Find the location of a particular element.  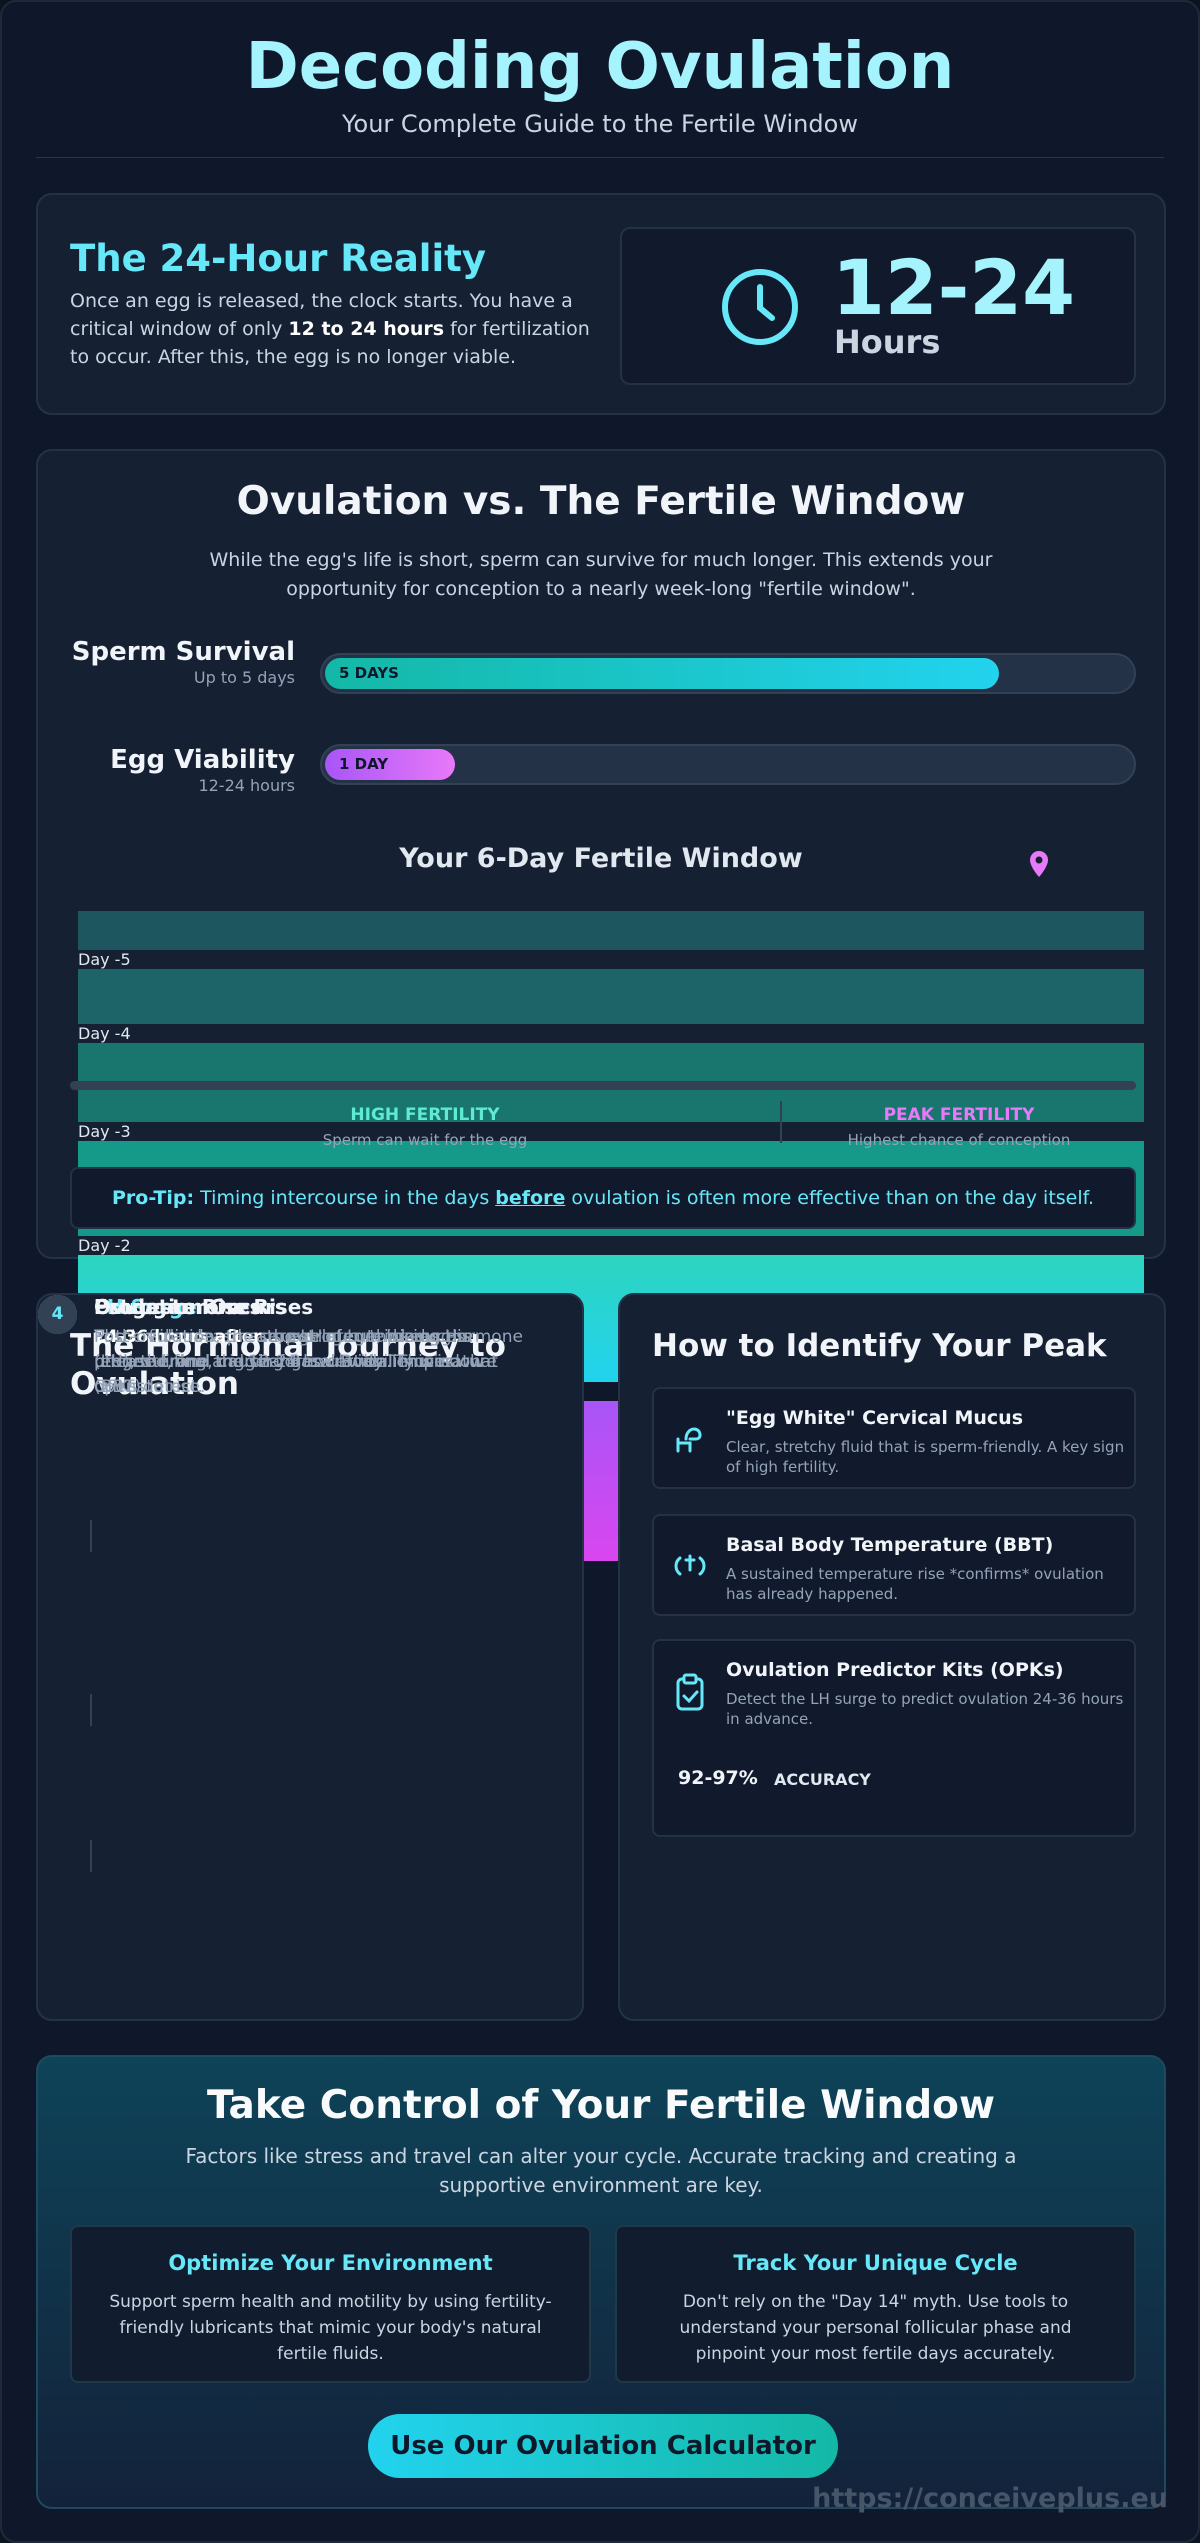

step-title: LH Surge is located at coordinates (145, 1307).